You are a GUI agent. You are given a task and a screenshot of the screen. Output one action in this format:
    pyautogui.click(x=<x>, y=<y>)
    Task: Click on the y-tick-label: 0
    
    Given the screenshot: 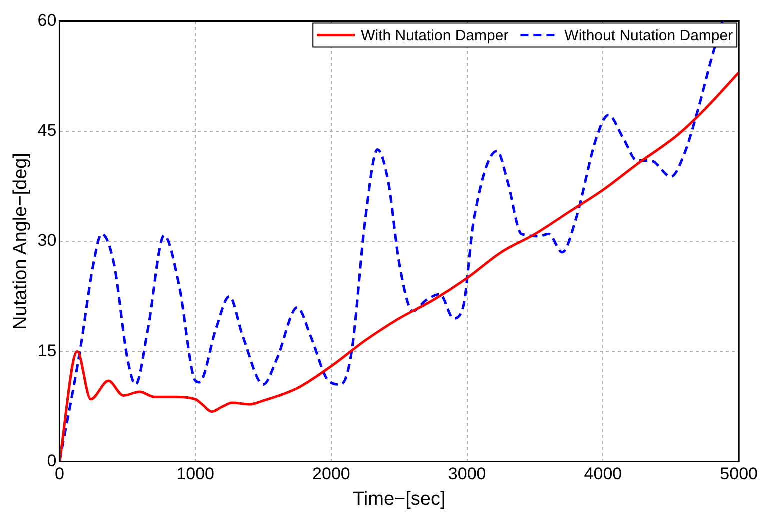 What is the action you would take?
    pyautogui.click(x=52, y=460)
    